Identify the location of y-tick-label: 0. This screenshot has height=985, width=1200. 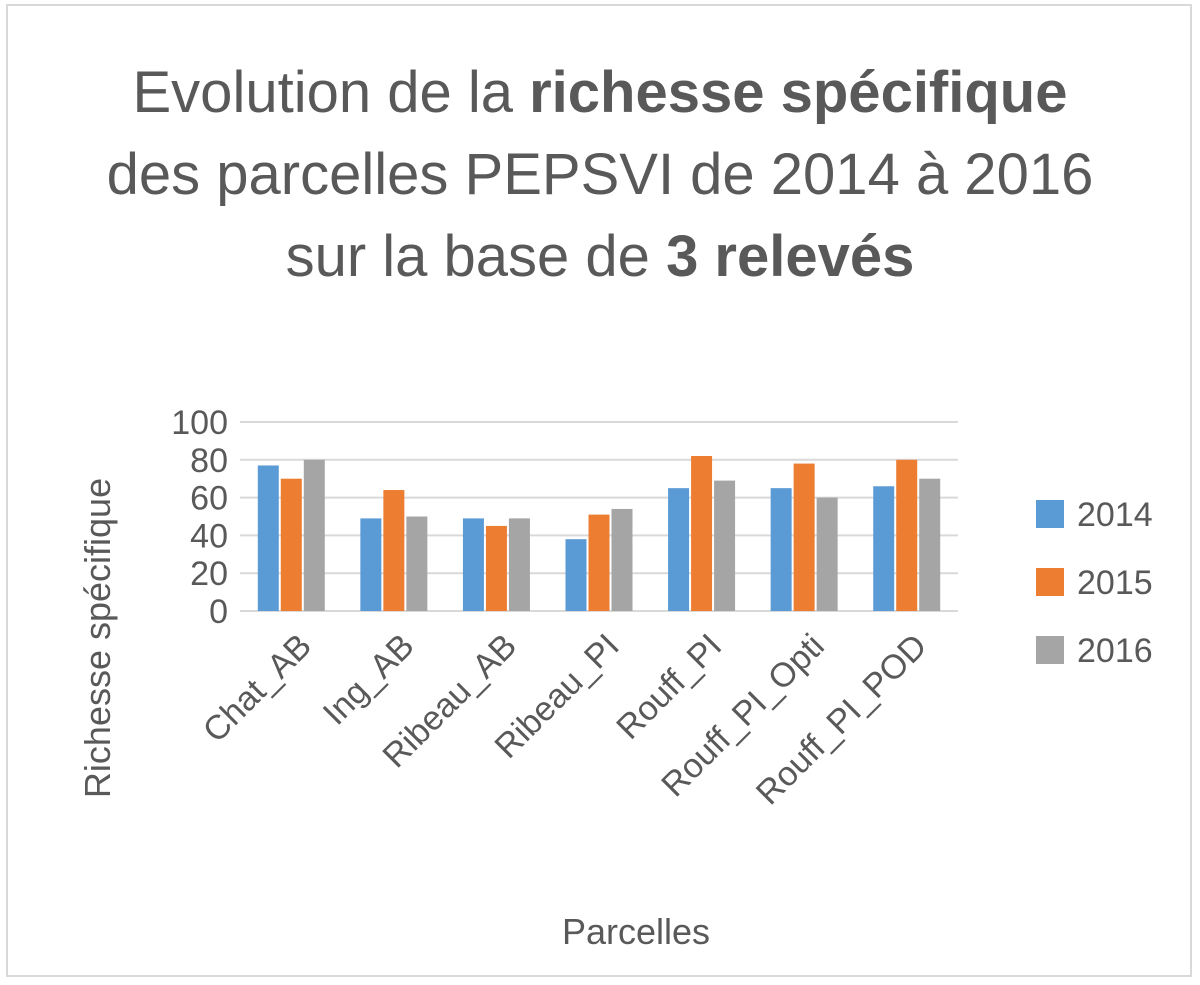
(218, 612).